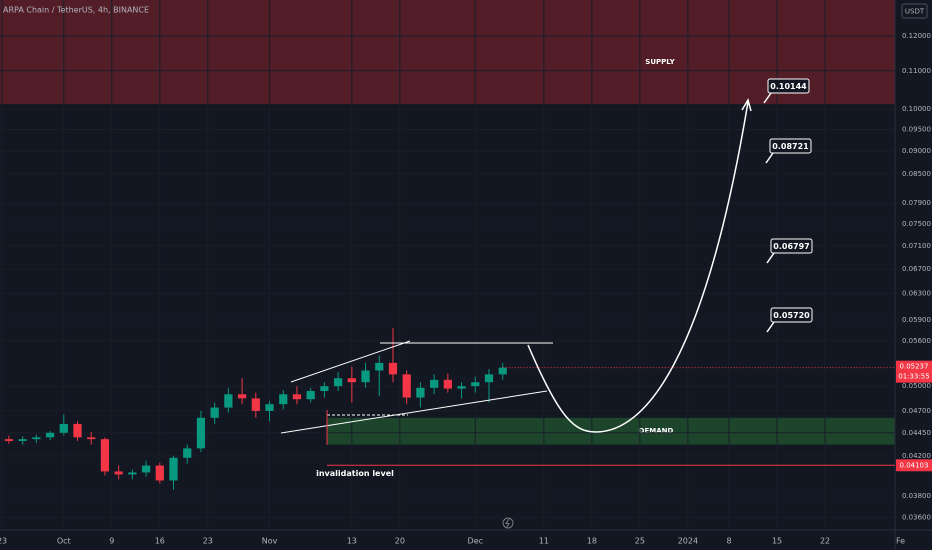 Image resolution: width=932 pixels, height=550 pixels. Describe the element at coordinates (746, 105) in the screenshot. I see `arrow-head` at that location.